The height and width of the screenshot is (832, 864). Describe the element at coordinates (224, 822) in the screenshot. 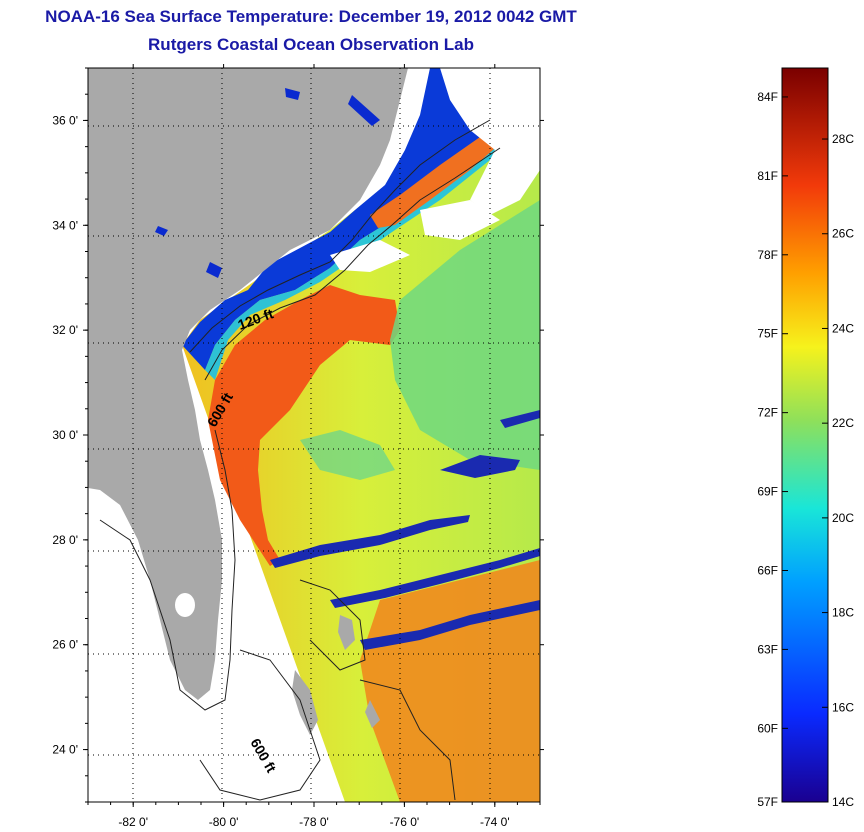

I see `lon-tick-label: -80 0'` at that location.